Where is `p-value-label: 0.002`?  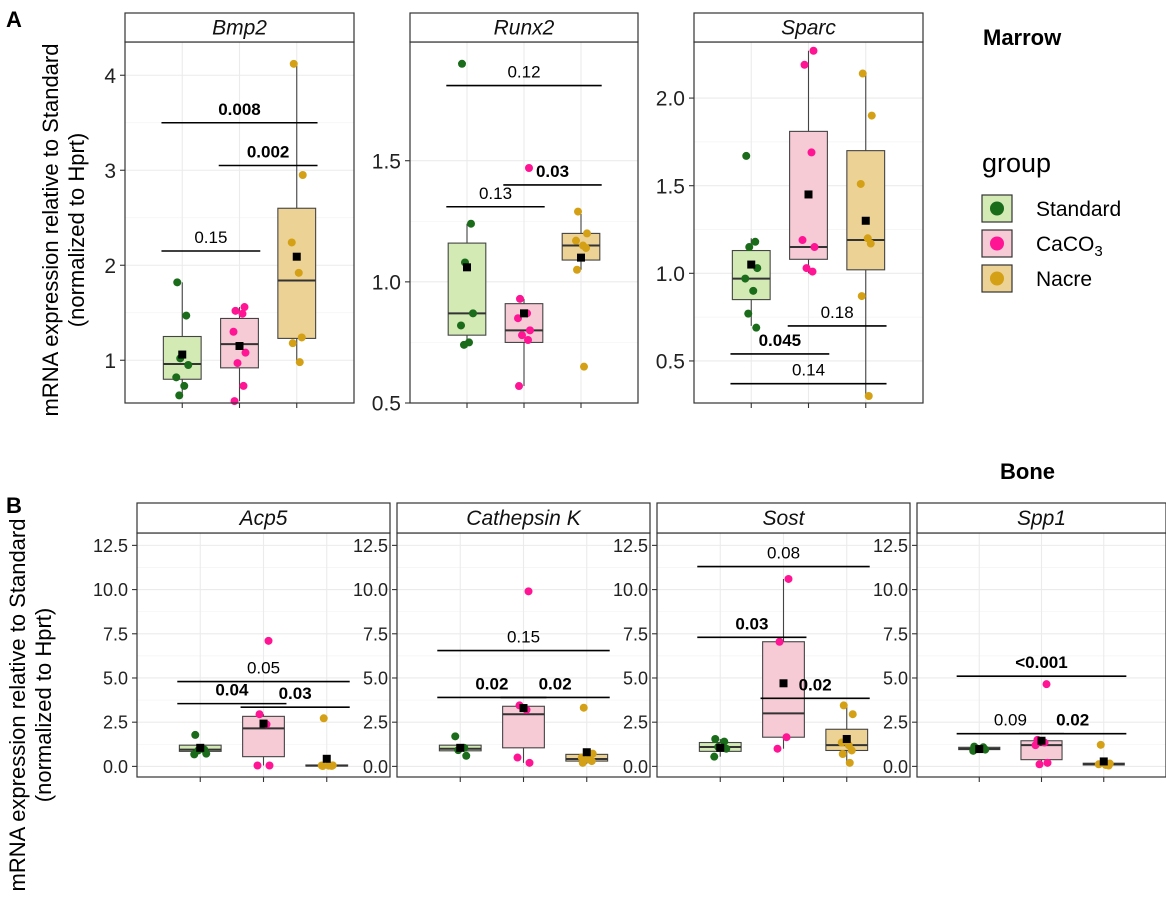
p-value-label: 0.002 is located at coordinates (268, 152).